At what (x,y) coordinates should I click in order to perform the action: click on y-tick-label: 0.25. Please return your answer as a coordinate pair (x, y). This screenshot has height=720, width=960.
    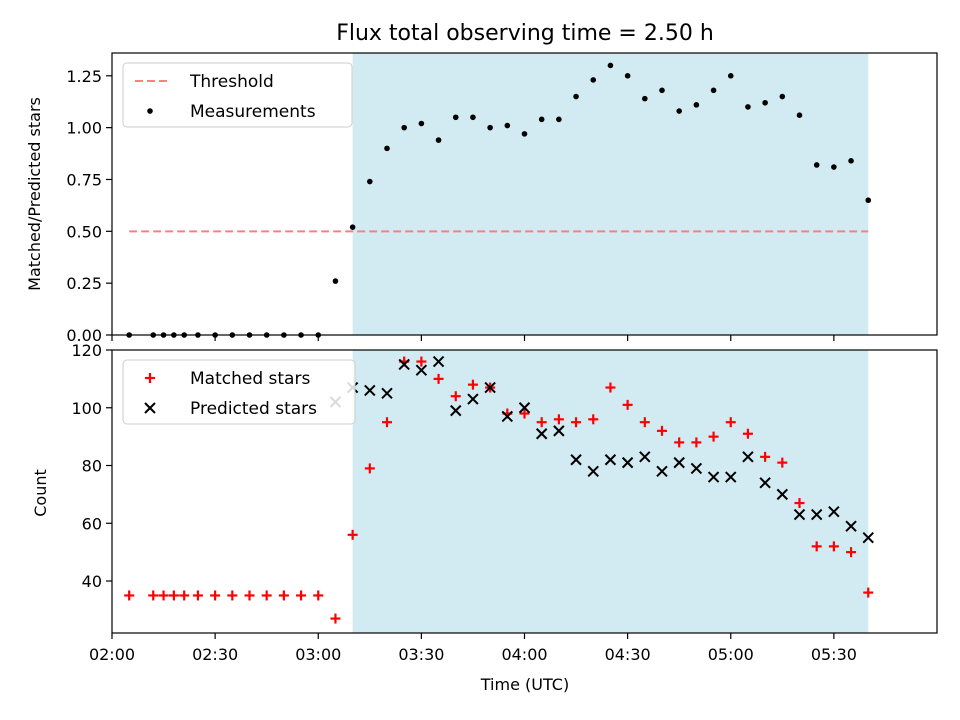
    Looking at the image, I should click on (84, 283).